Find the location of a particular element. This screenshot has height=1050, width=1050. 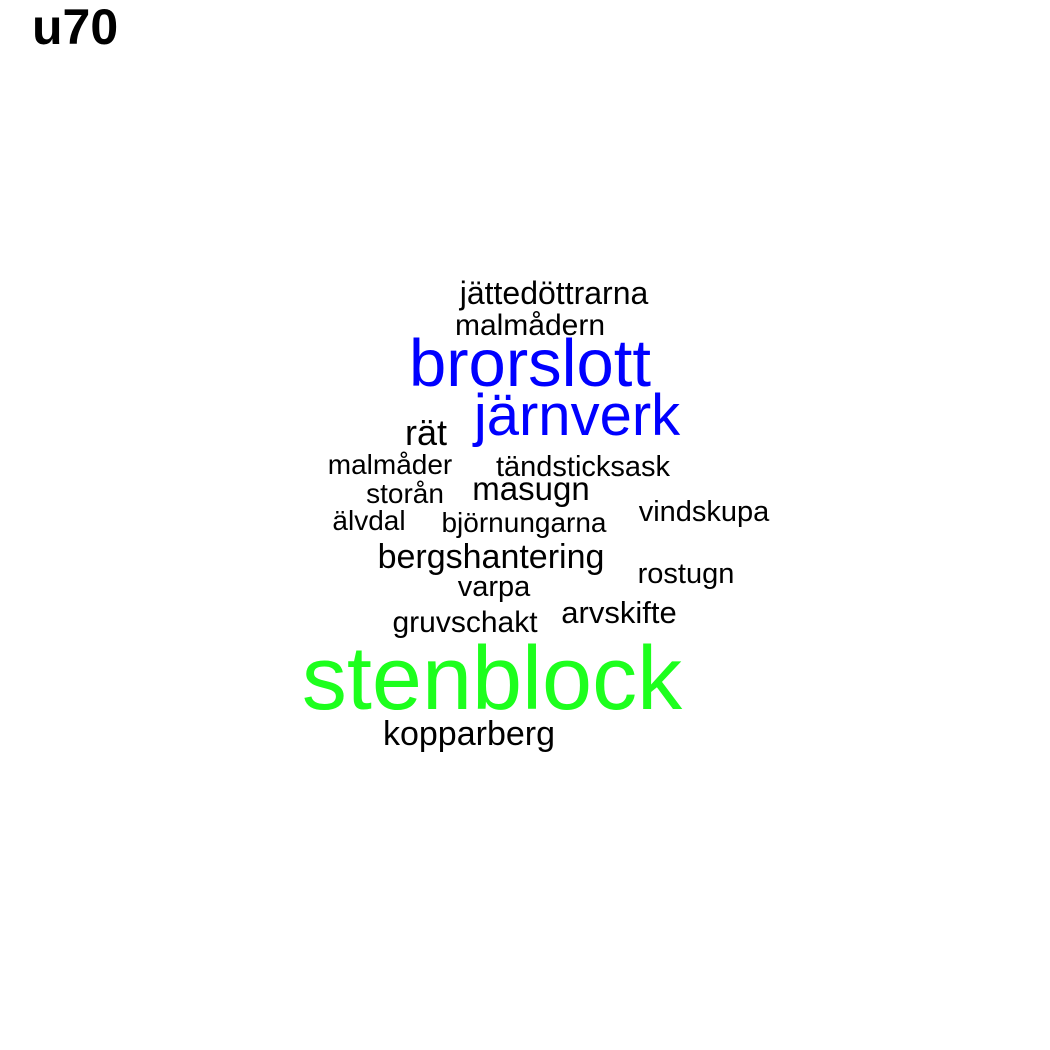

cloud-word: malmåder is located at coordinates (390, 464).